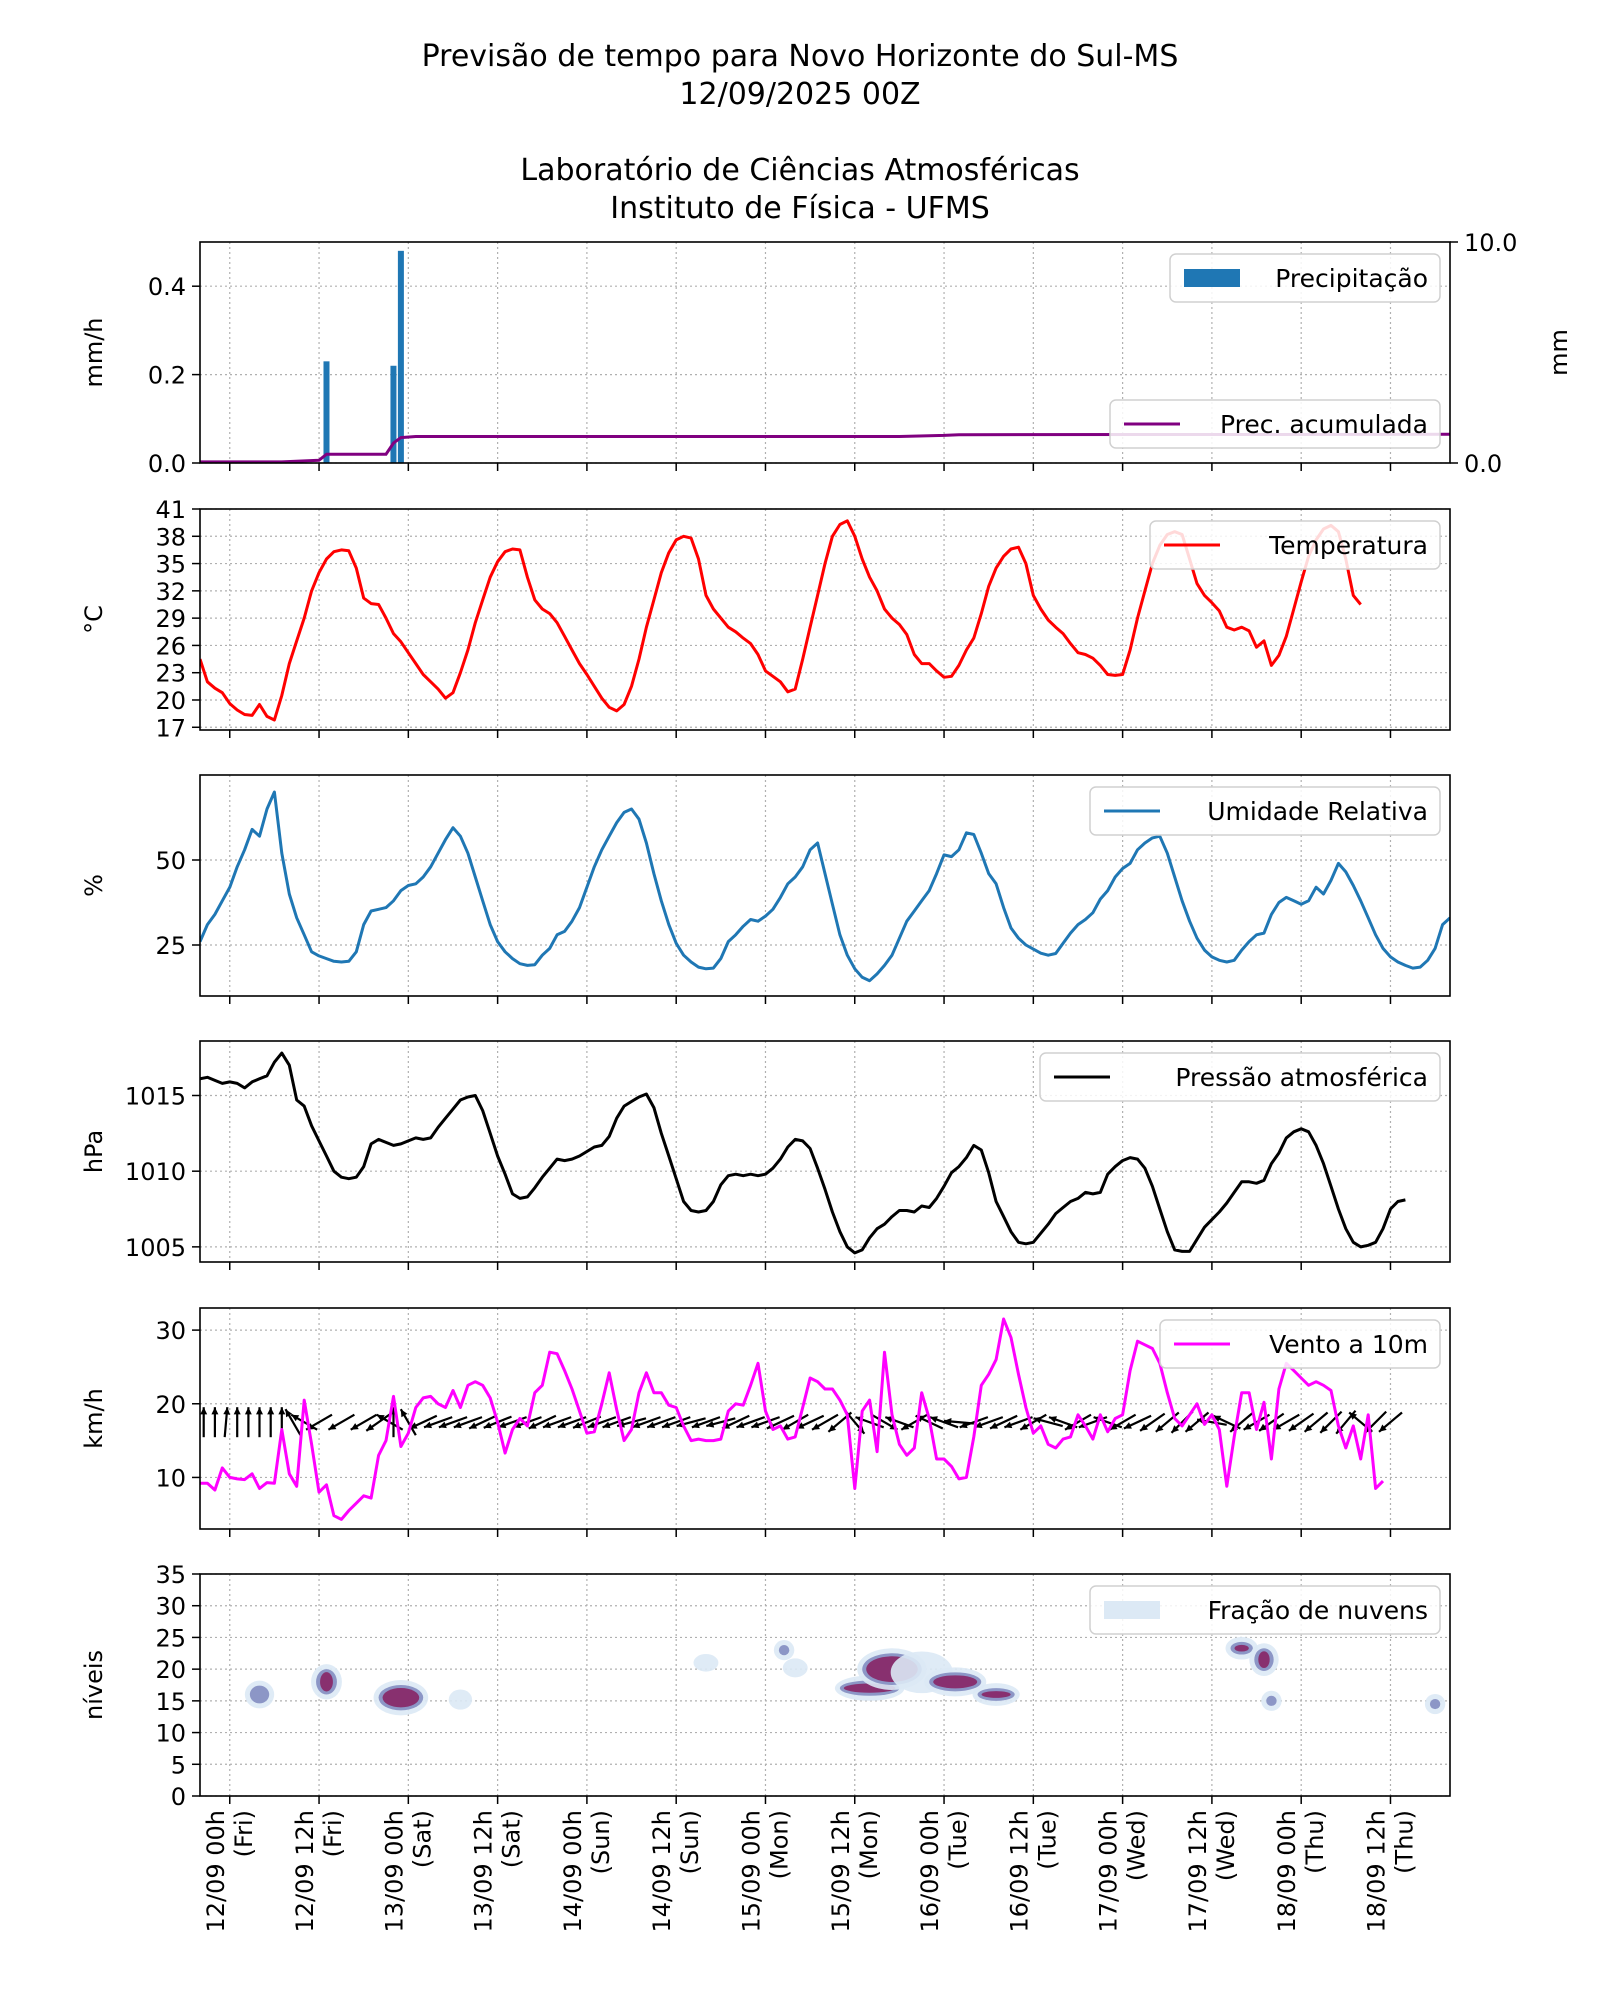 This screenshot has height=2000, width=1600. Describe the element at coordinates (167, 464) in the screenshot. I see `y-tick-label: 0.0` at that location.